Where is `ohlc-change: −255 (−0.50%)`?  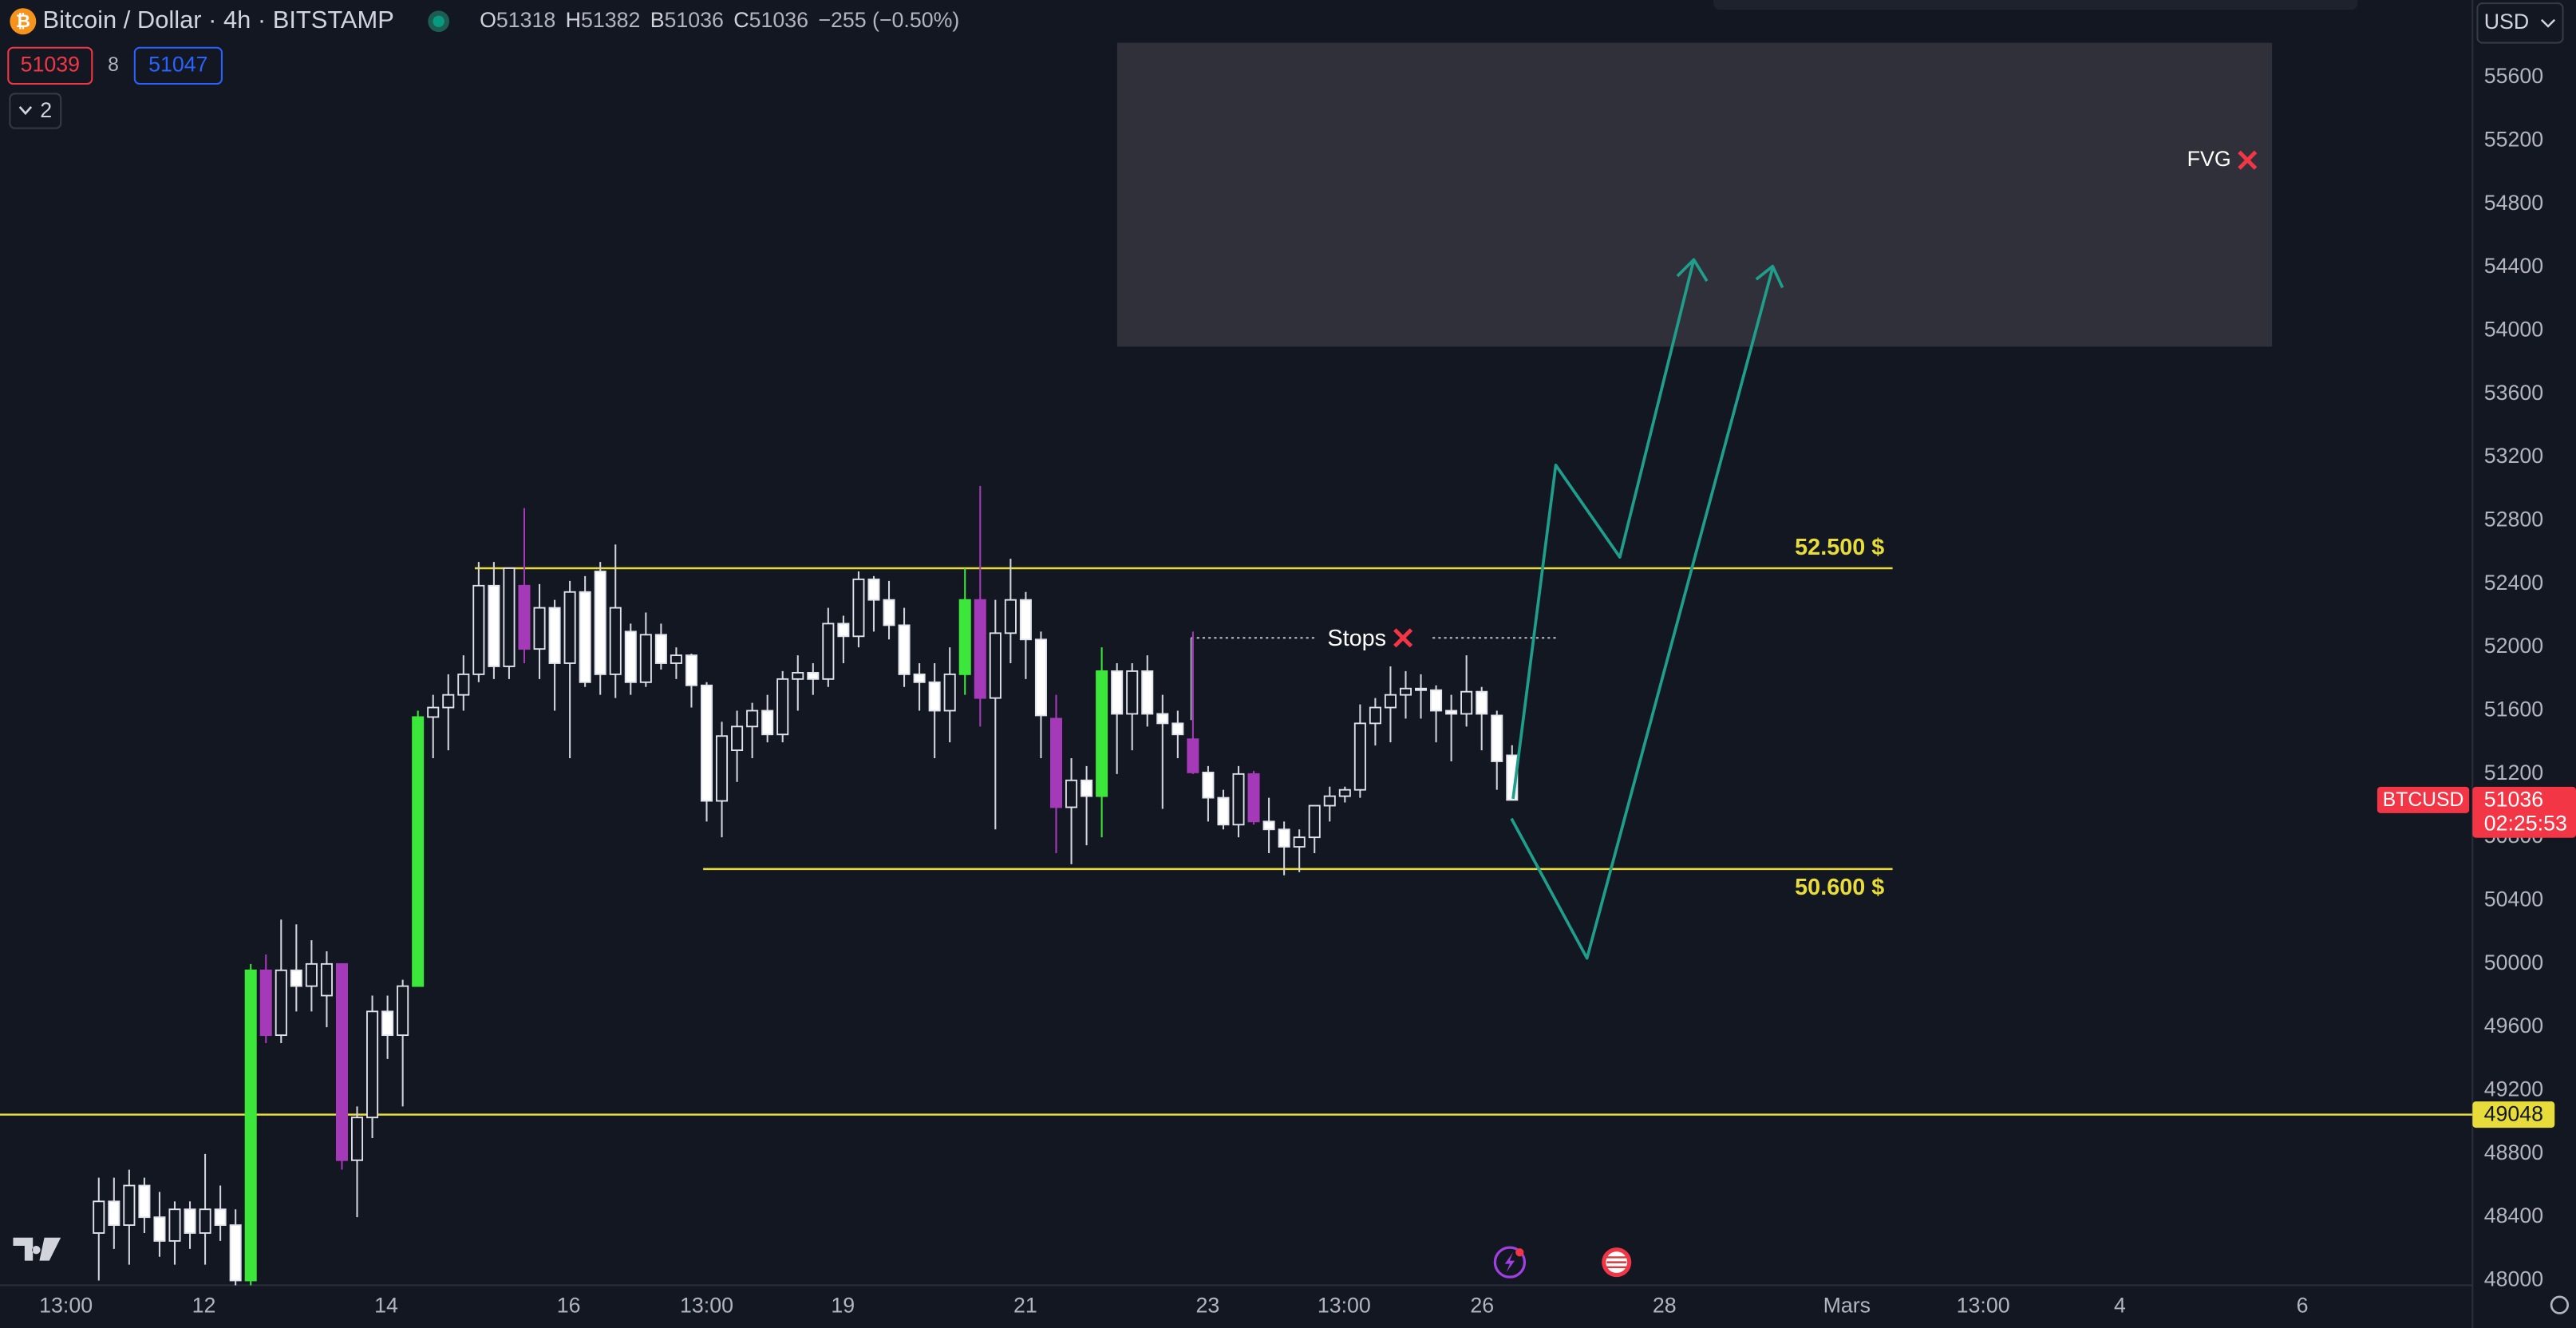 ohlc-change: −255 (−0.50%) is located at coordinates (888, 20).